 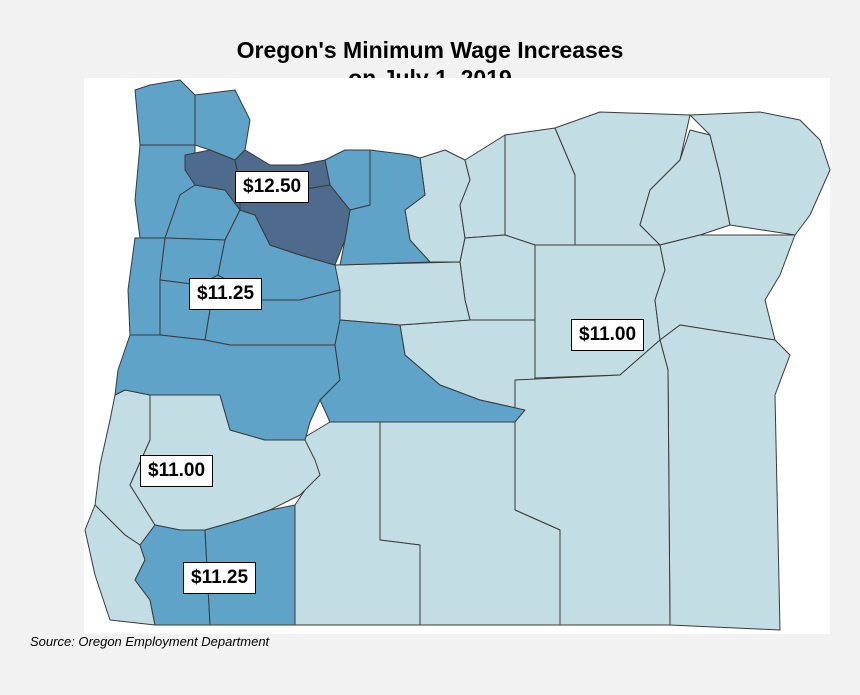 I want to click on county-union, so click(x=685, y=187).